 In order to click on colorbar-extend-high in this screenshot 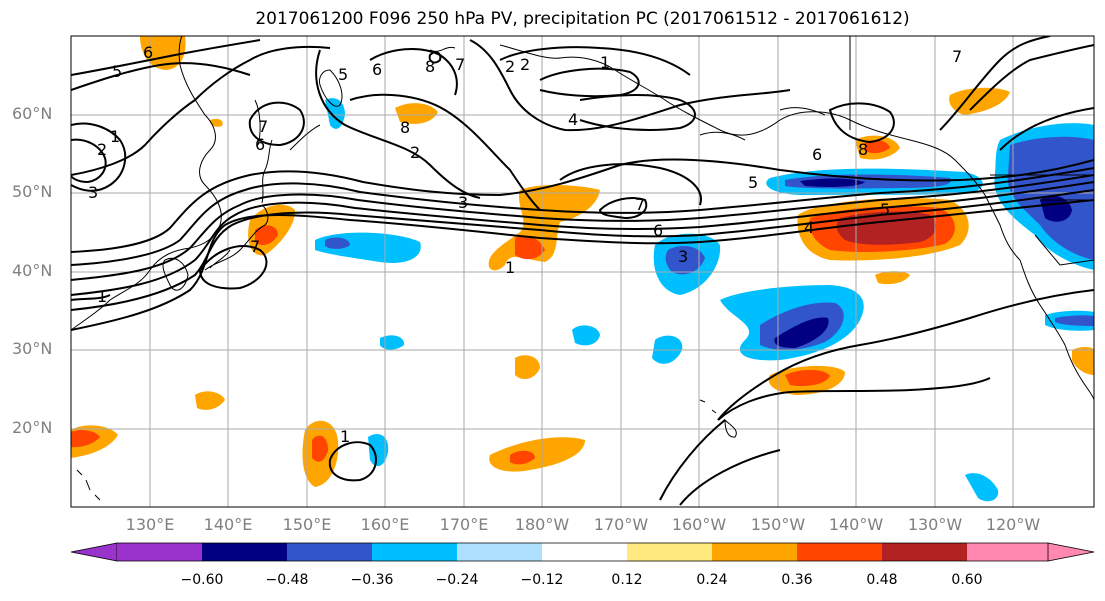, I will do `click(1071, 552)`.